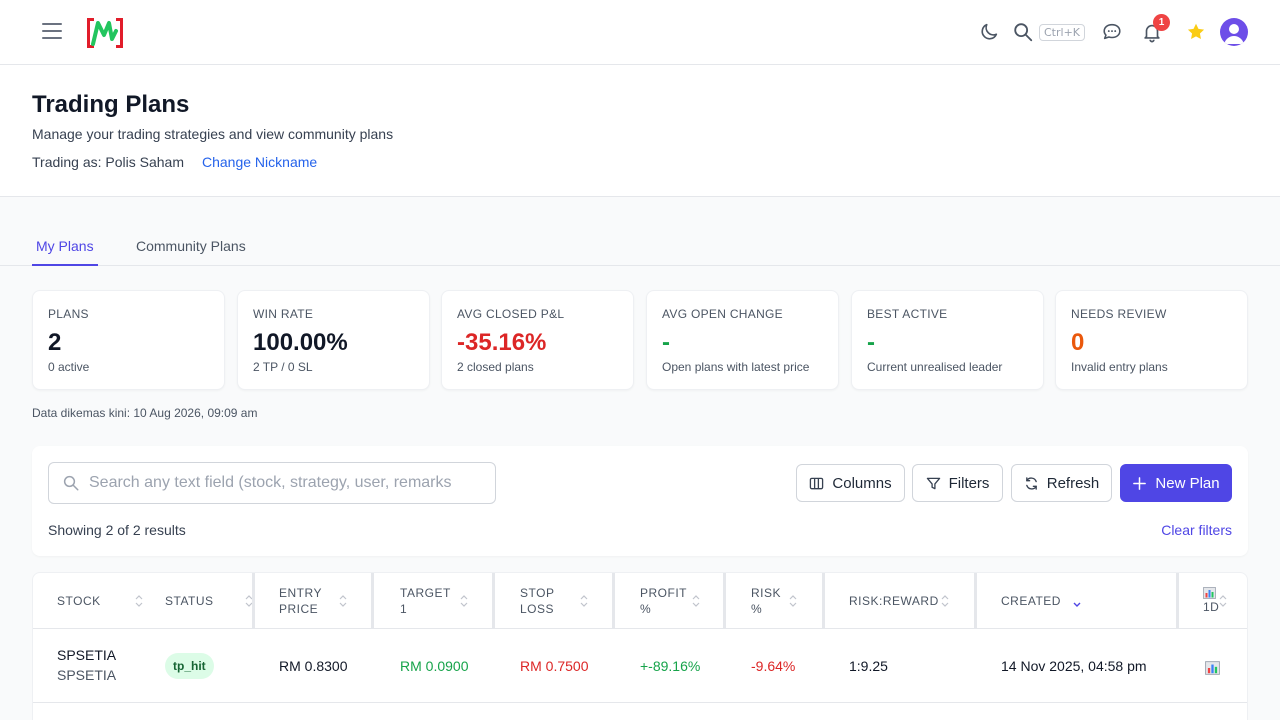 The image size is (1280, 720). What do you see at coordinates (425, 601) in the screenshot?
I see `column-header-label: TARGET 1` at bounding box center [425, 601].